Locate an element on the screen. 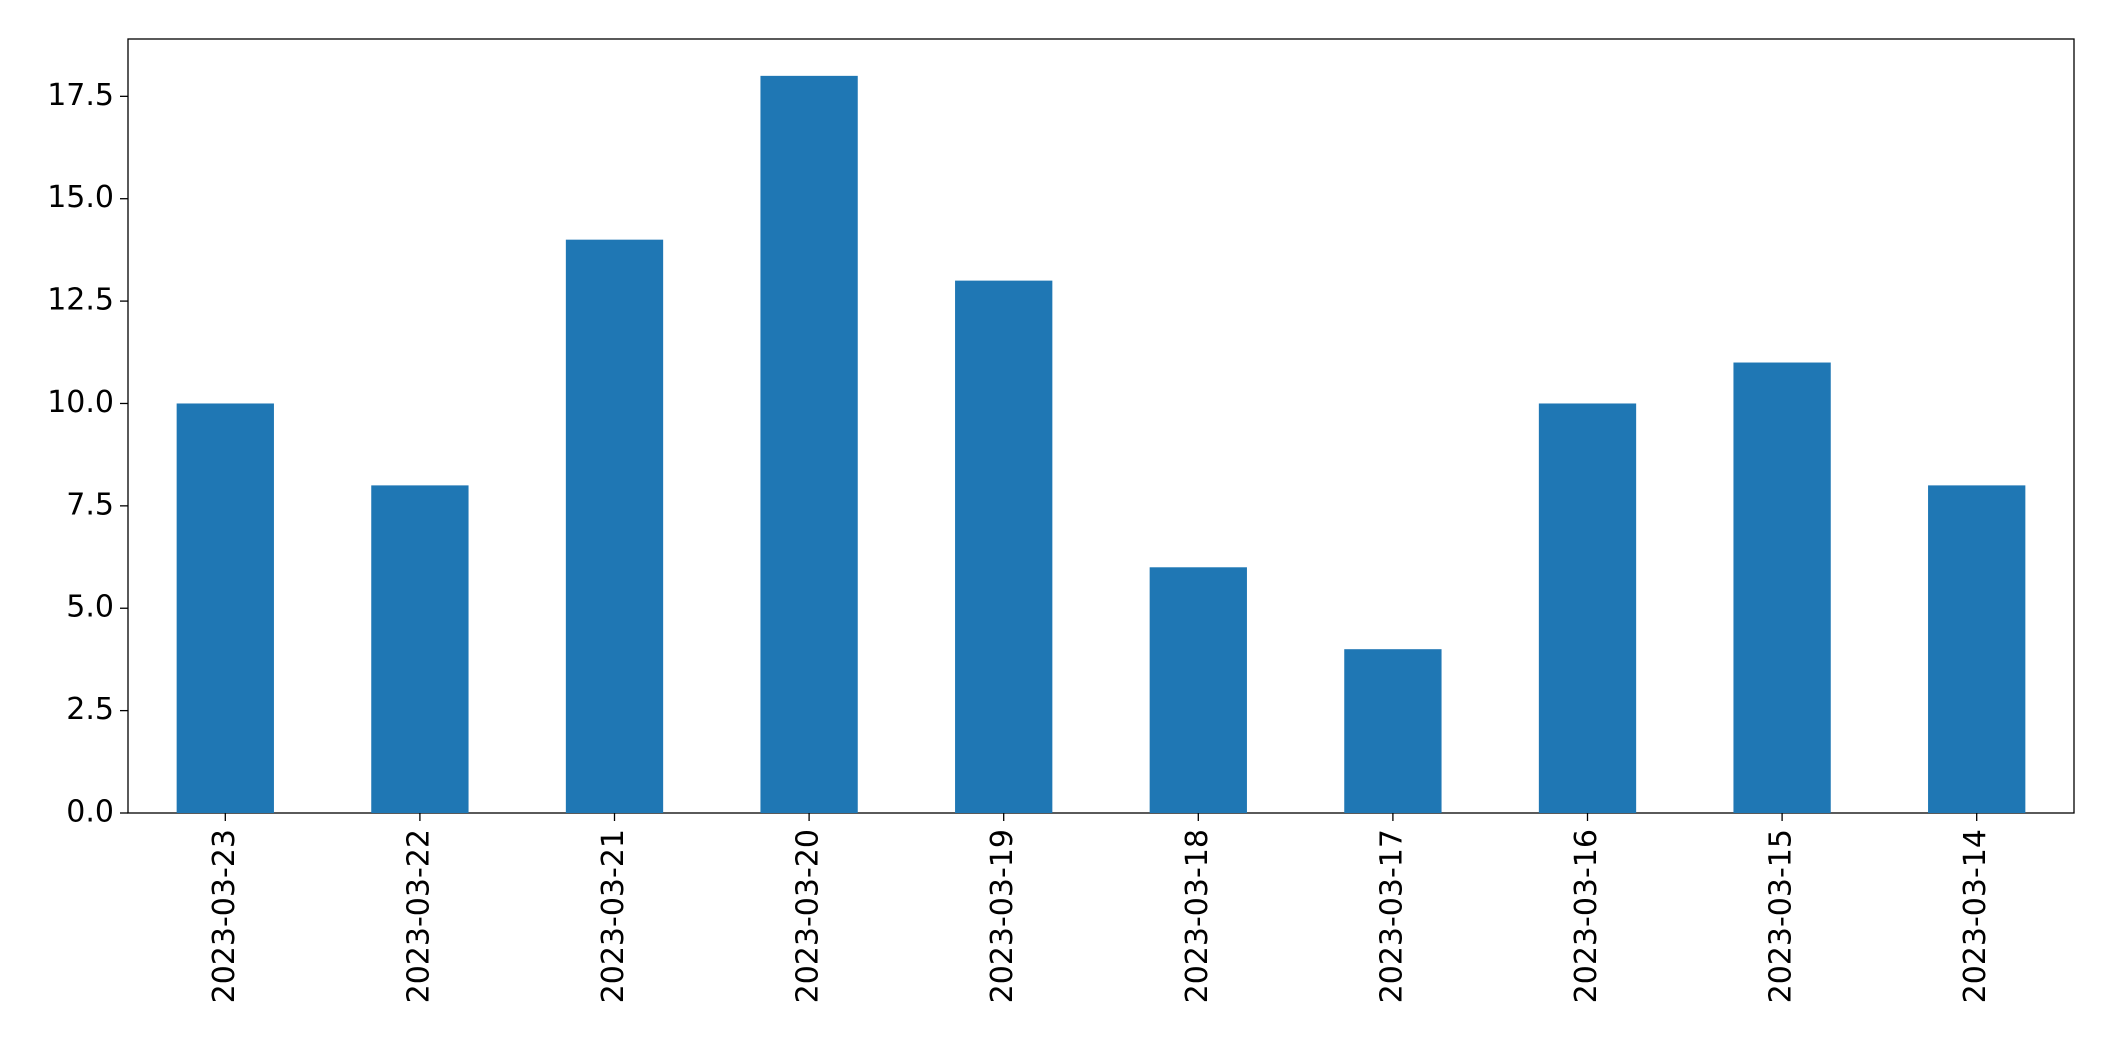 This screenshot has width=2104, height=1061. y-tick-label: 7.5 is located at coordinates (90, 504).